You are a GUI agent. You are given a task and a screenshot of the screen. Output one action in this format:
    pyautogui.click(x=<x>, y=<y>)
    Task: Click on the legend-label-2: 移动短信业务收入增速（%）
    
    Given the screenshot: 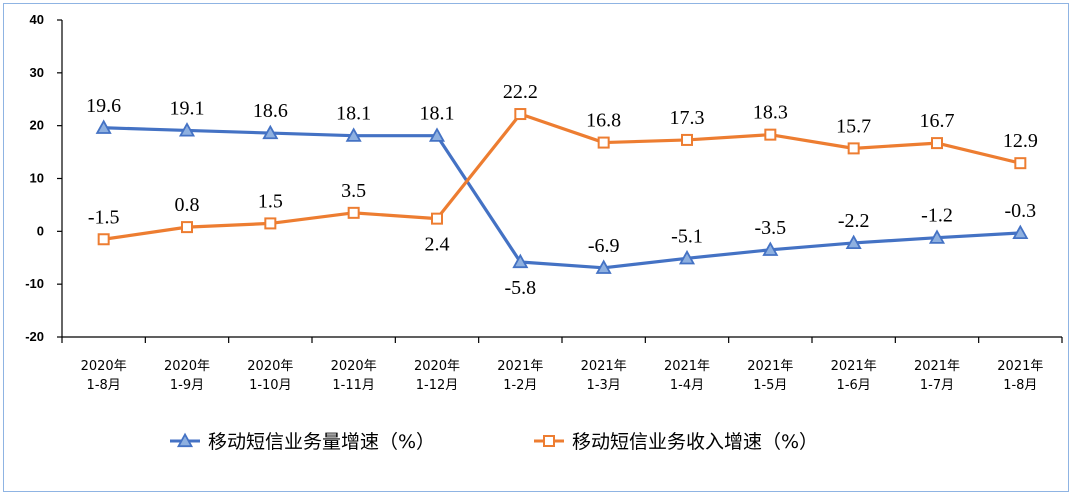 What is the action you would take?
    pyautogui.click(x=695, y=442)
    